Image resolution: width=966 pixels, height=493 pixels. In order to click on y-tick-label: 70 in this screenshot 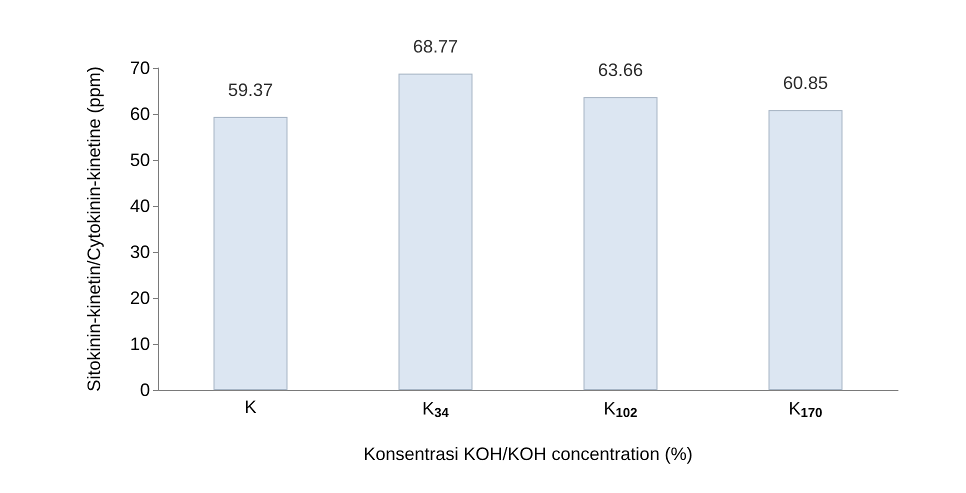, I will do `click(140, 68)`.